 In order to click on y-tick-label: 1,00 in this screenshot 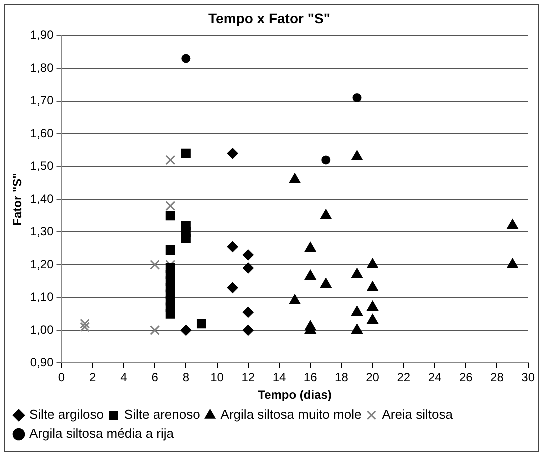, I will do `click(42, 329)`.